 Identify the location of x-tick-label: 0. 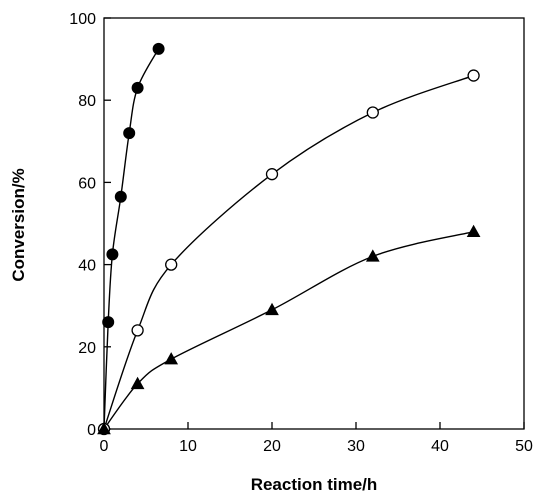
(104, 446).